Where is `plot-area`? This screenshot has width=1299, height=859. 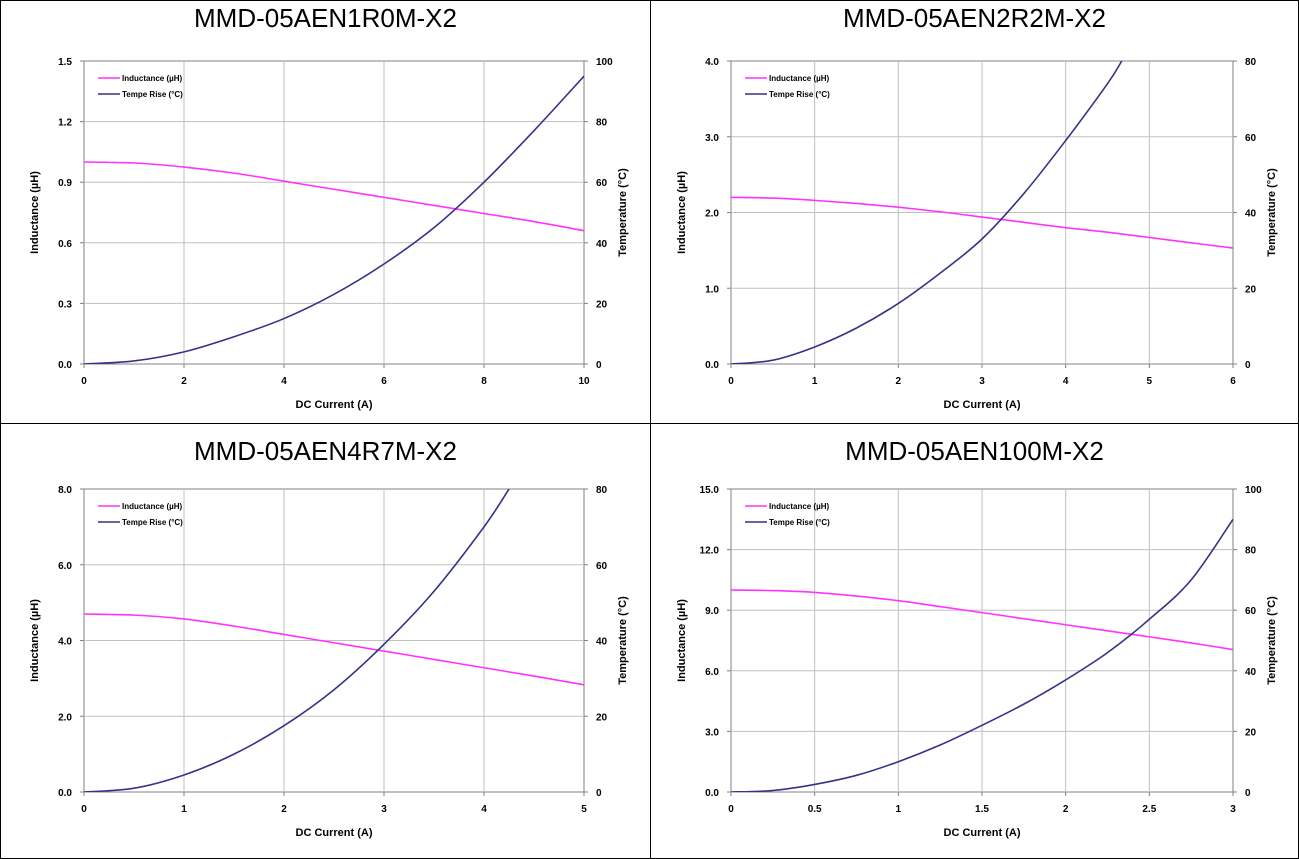
plot-area is located at coordinates (334, 212).